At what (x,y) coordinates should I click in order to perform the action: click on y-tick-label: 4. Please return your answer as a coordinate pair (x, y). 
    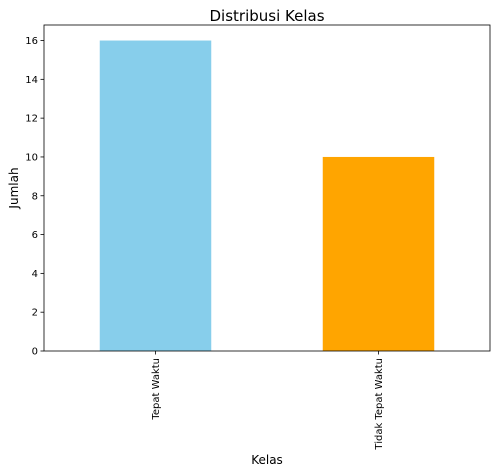
    Looking at the image, I should click on (35, 274).